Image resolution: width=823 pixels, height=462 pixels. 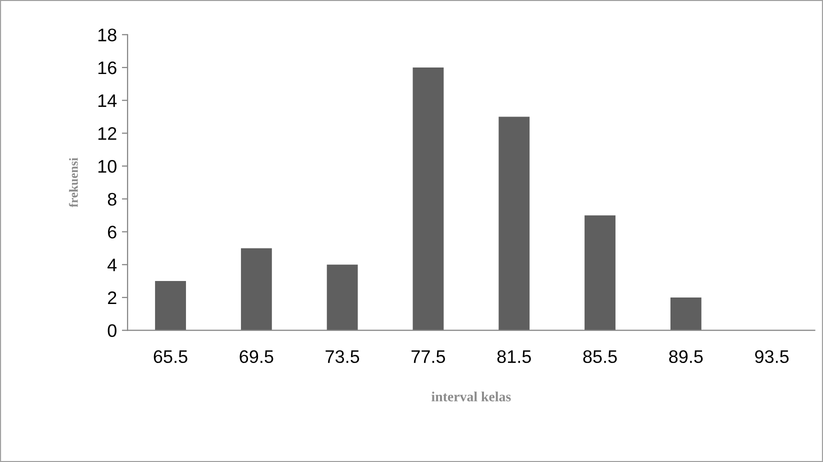 I want to click on y-tick-label: 0, so click(x=112, y=331).